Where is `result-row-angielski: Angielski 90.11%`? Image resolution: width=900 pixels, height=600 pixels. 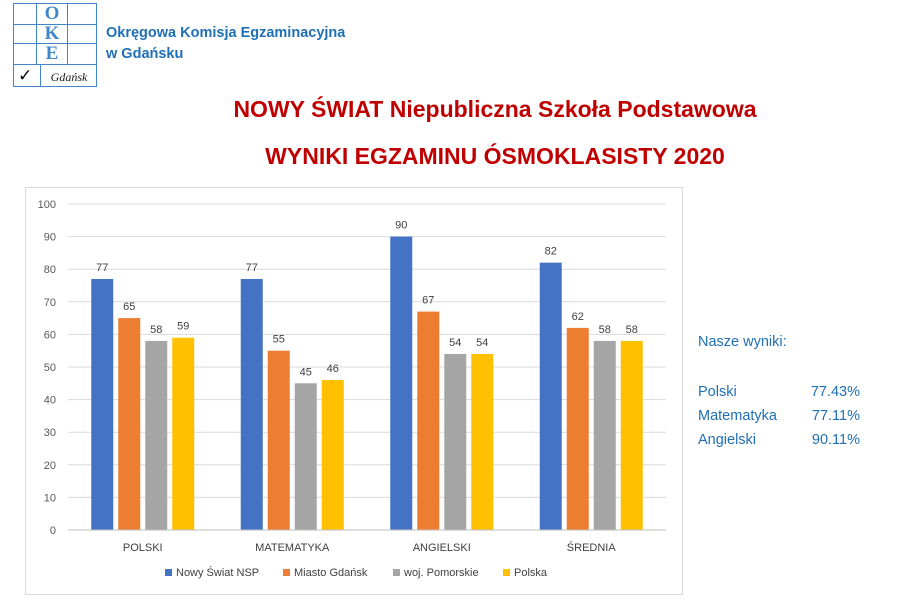
result-row-angielski: Angielski 90.11% is located at coordinates (793, 440).